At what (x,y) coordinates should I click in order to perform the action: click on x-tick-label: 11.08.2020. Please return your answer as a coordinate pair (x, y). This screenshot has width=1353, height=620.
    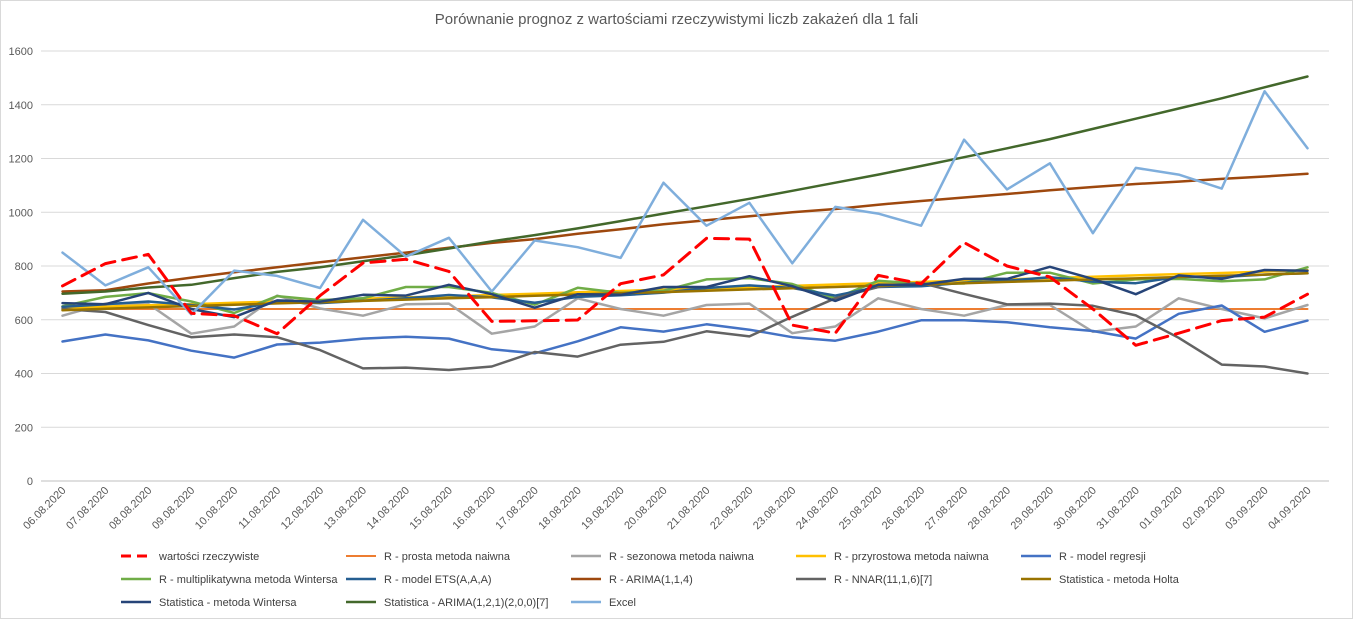
    Looking at the image, I should click on (259, 508).